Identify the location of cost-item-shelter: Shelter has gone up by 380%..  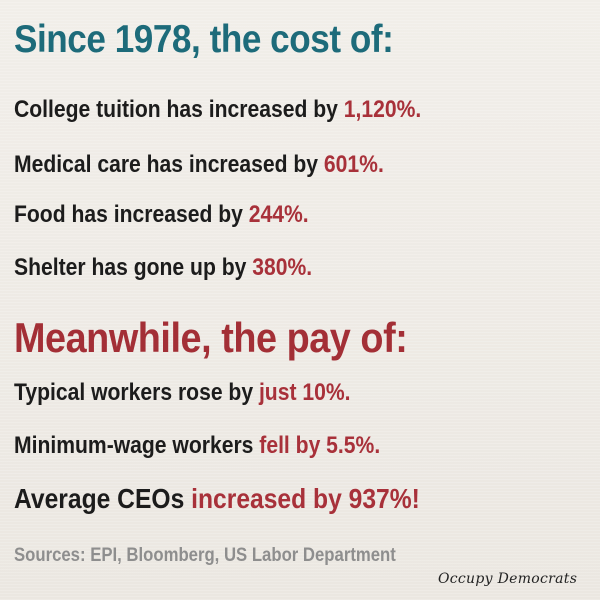
(163, 268).